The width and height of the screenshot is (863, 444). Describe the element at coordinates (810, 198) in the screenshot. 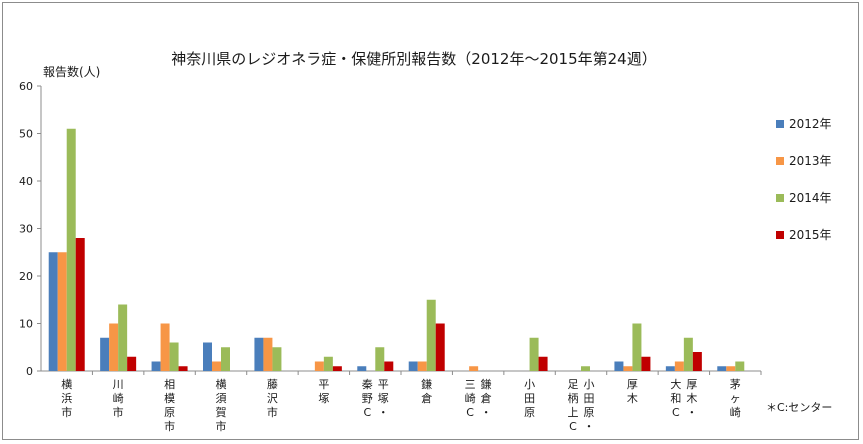

I see `legend-label-2: 2014年` at that location.